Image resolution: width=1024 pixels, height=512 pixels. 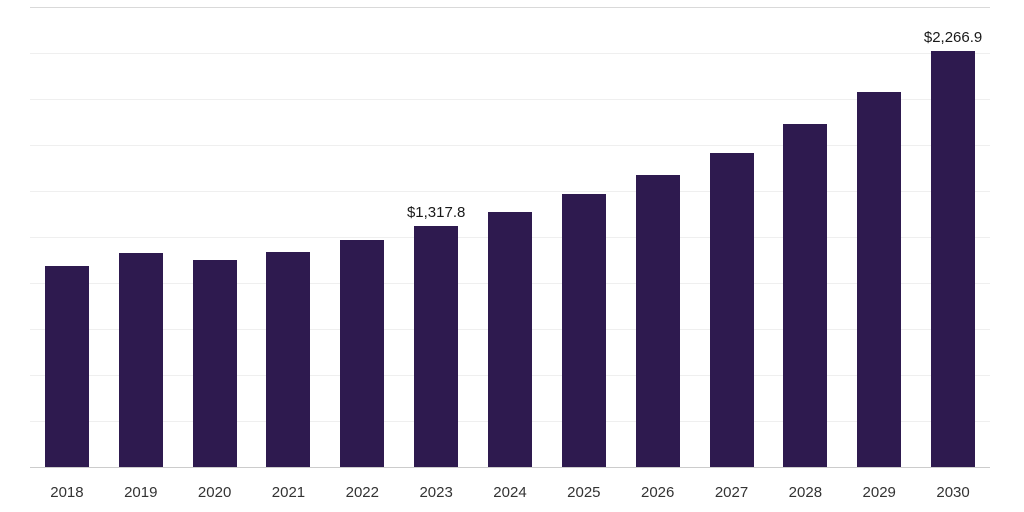 I want to click on bar-2018, so click(x=66, y=366).